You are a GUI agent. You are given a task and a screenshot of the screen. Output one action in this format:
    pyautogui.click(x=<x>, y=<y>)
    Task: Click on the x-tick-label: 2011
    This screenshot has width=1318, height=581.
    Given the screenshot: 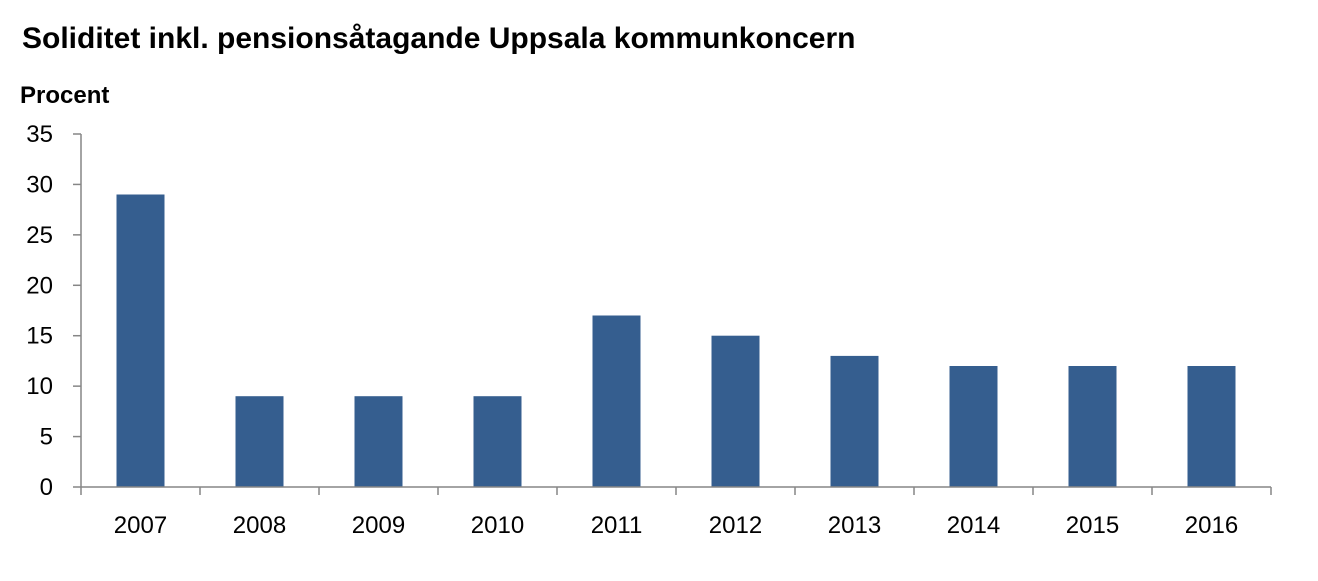 What is the action you would take?
    pyautogui.click(x=617, y=525)
    